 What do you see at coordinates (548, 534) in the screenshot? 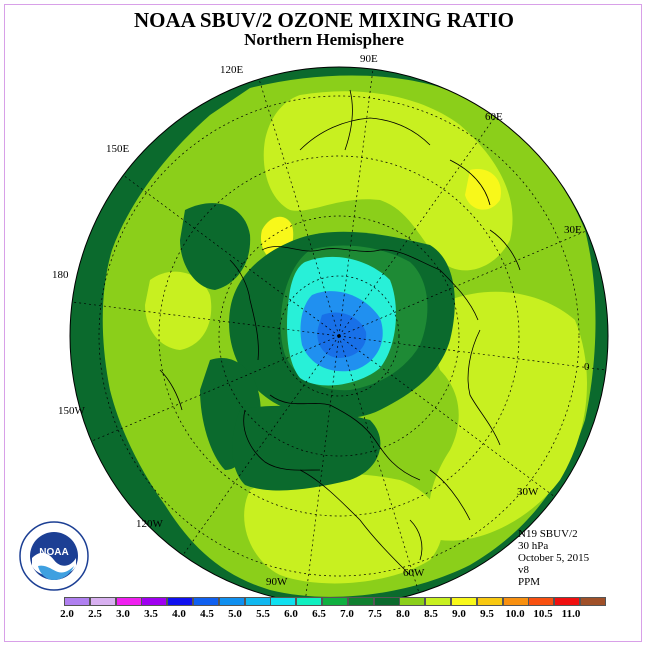
I see `info-satellite: N19 SBUV/2` at bounding box center [548, 534].